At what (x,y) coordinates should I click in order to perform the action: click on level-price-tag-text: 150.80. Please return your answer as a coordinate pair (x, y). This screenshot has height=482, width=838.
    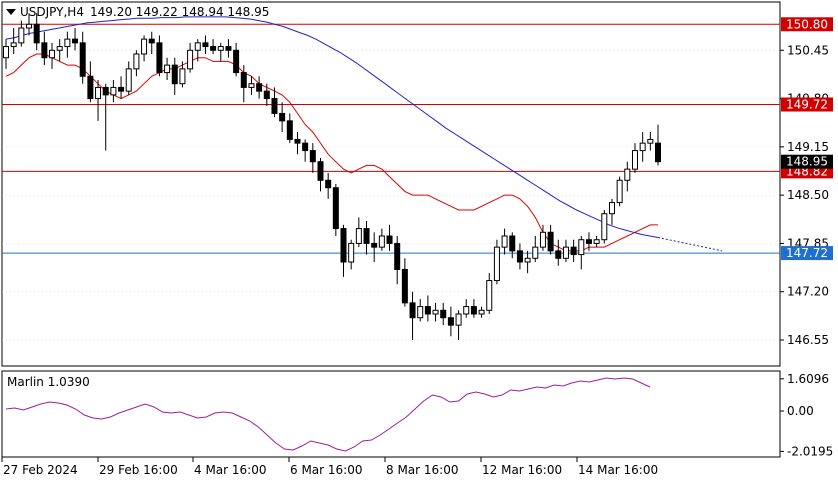
    Looking at the image, I should click on (807, 24).